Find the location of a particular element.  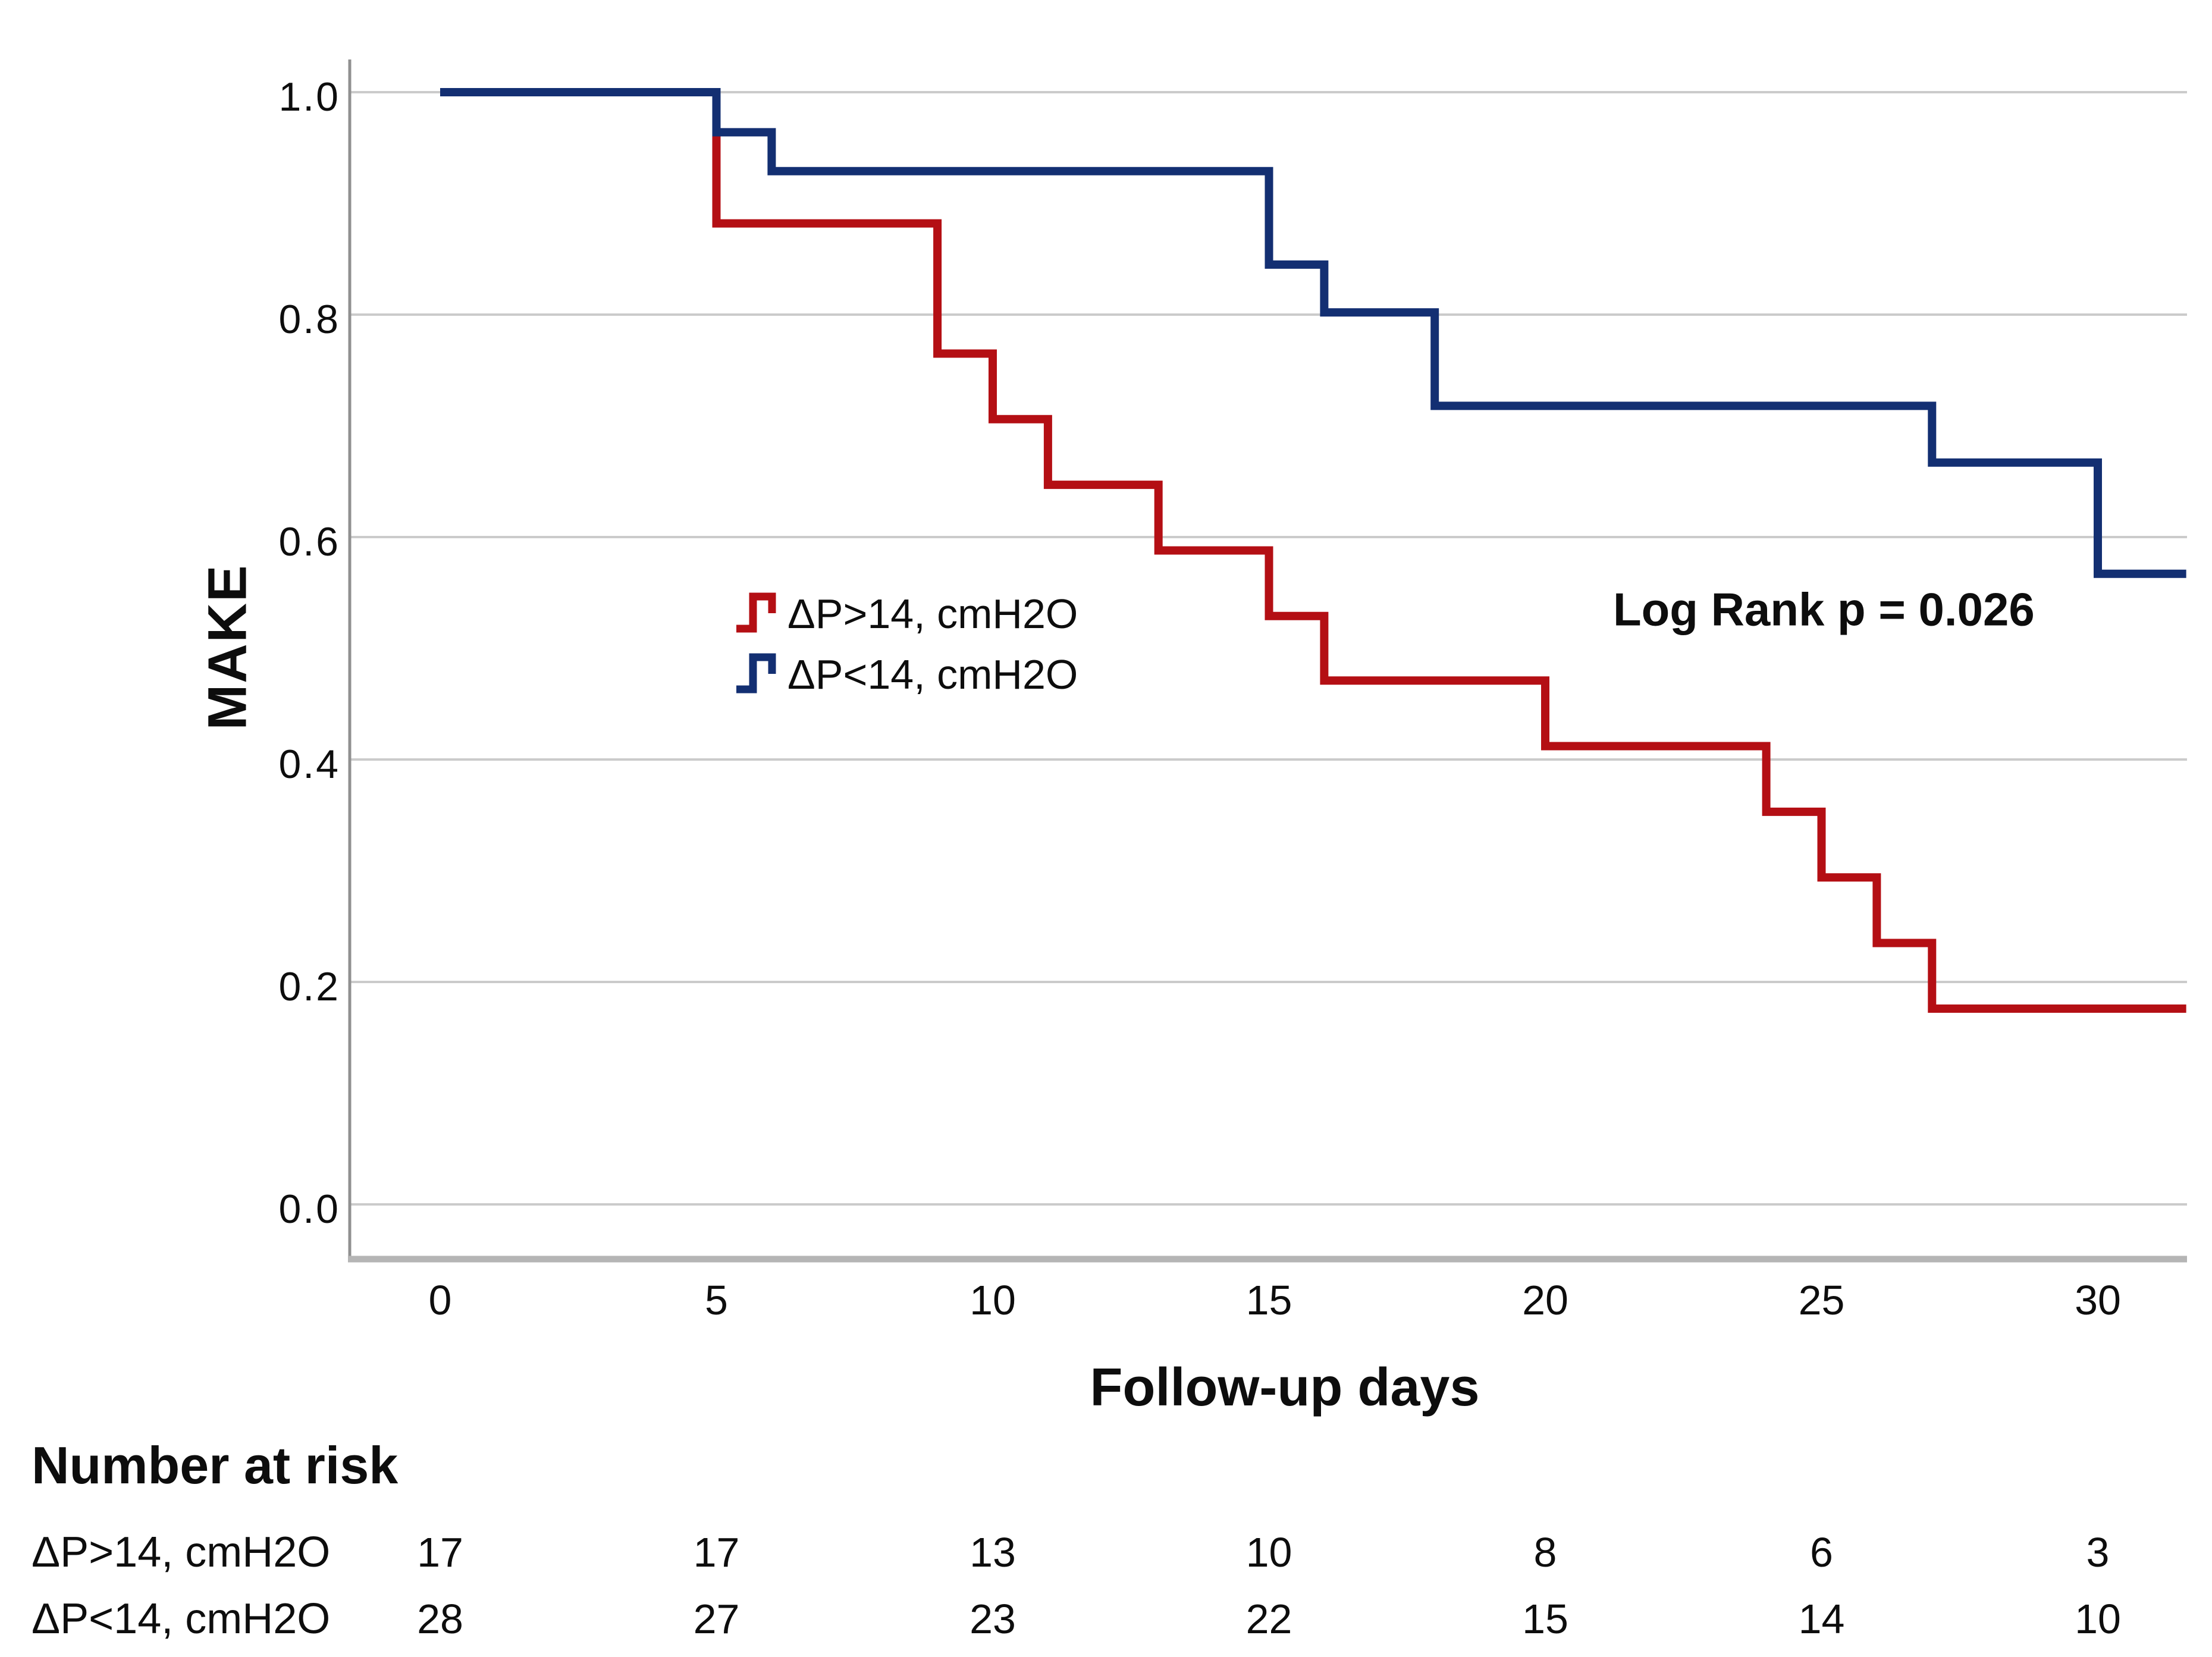

x-tick-label: 25 is located at coordinates (1821, 1300).